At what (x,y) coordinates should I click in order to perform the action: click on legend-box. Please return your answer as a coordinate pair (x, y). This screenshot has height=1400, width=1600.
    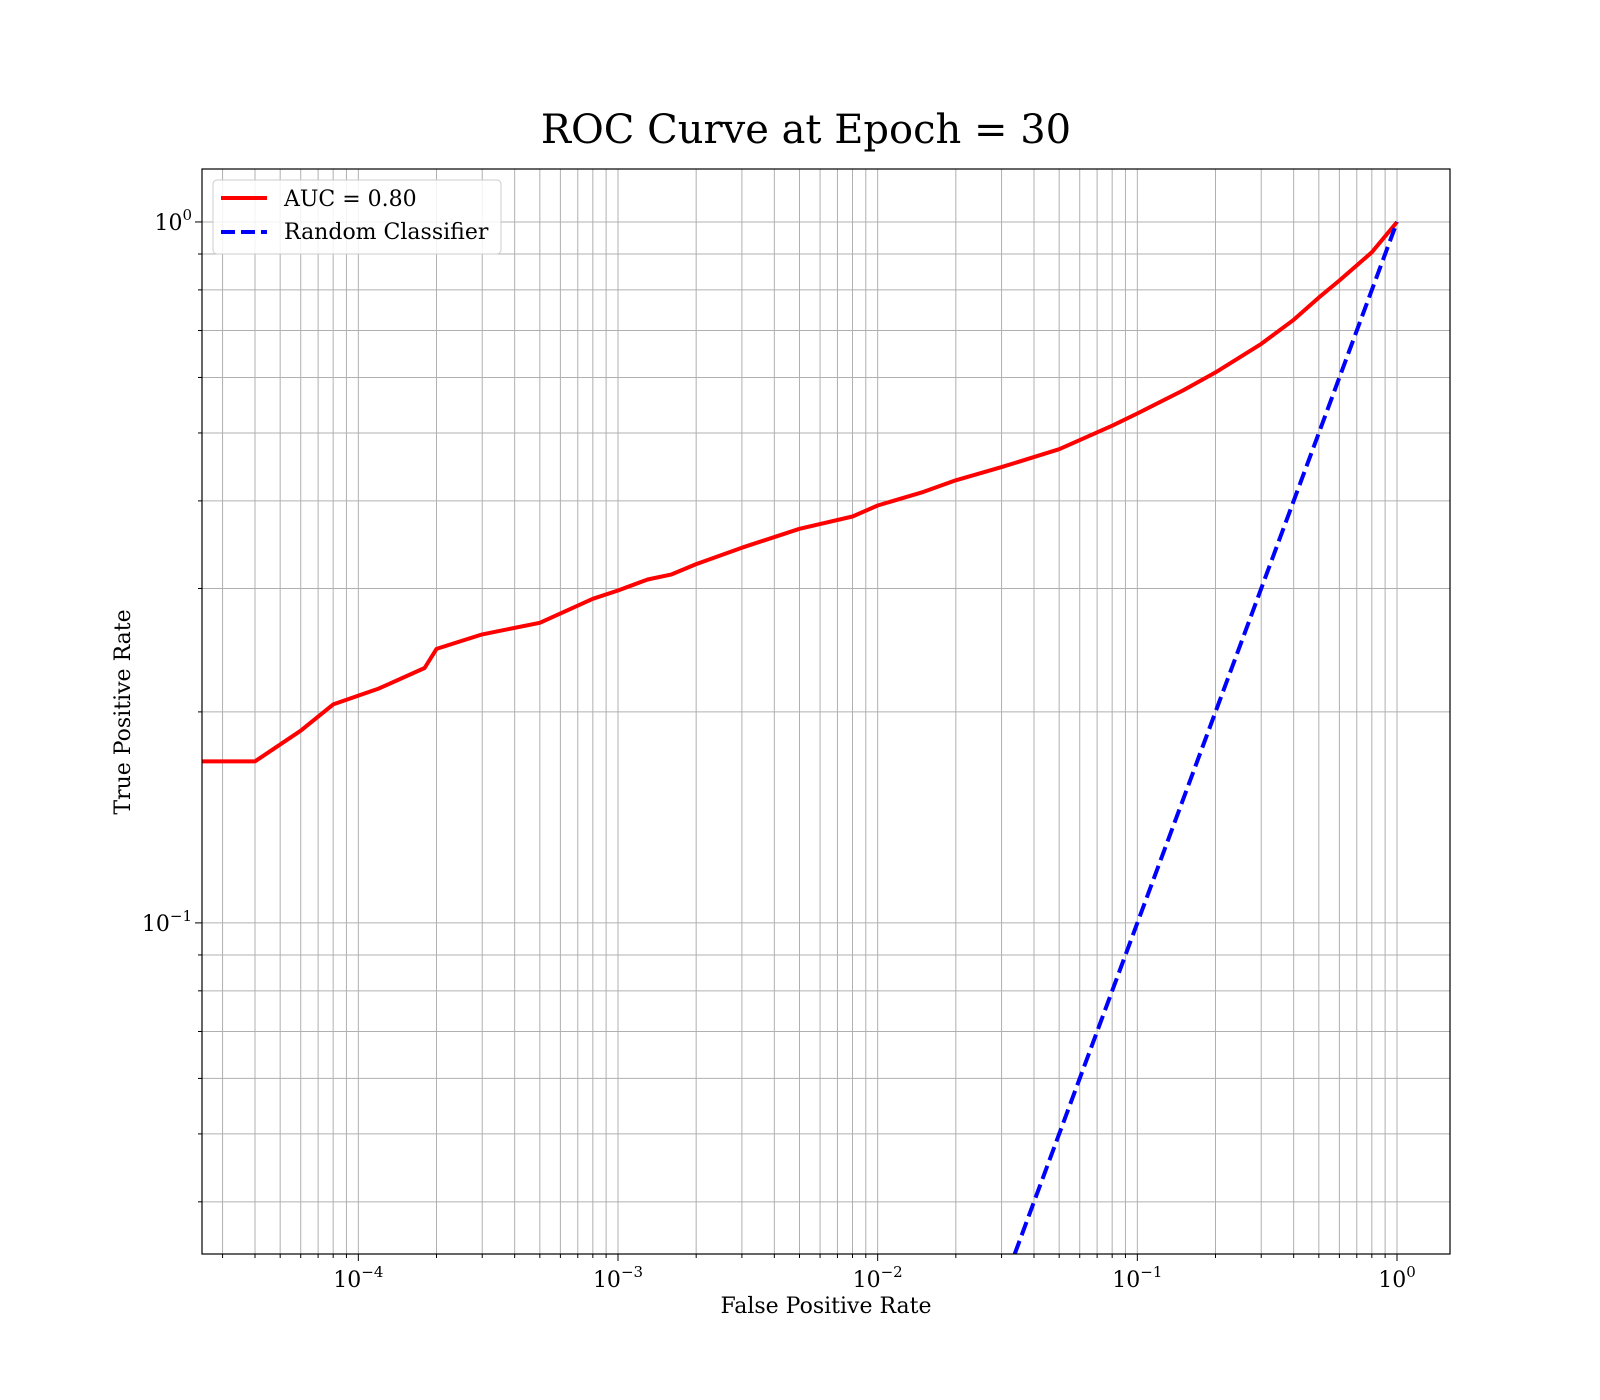
    Looking at the image, I should click on (357, 217).